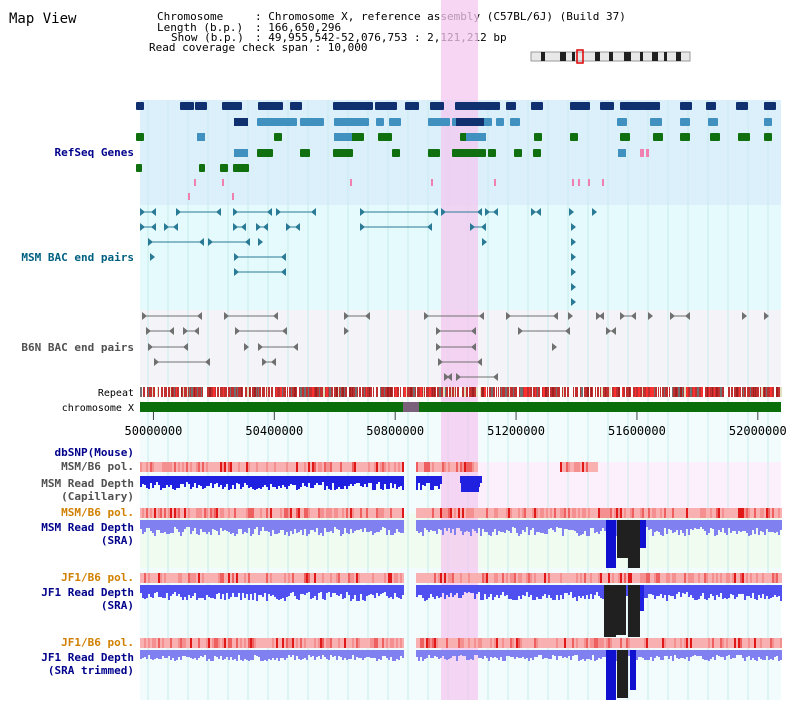 The height and width of the screenshot is (704, 800). What do you see at coordinates (97, 577) in the screenshot?
I see `track-label-jf1-pol-1: JF1/B6 pol.` at bounding box center [97, 577].